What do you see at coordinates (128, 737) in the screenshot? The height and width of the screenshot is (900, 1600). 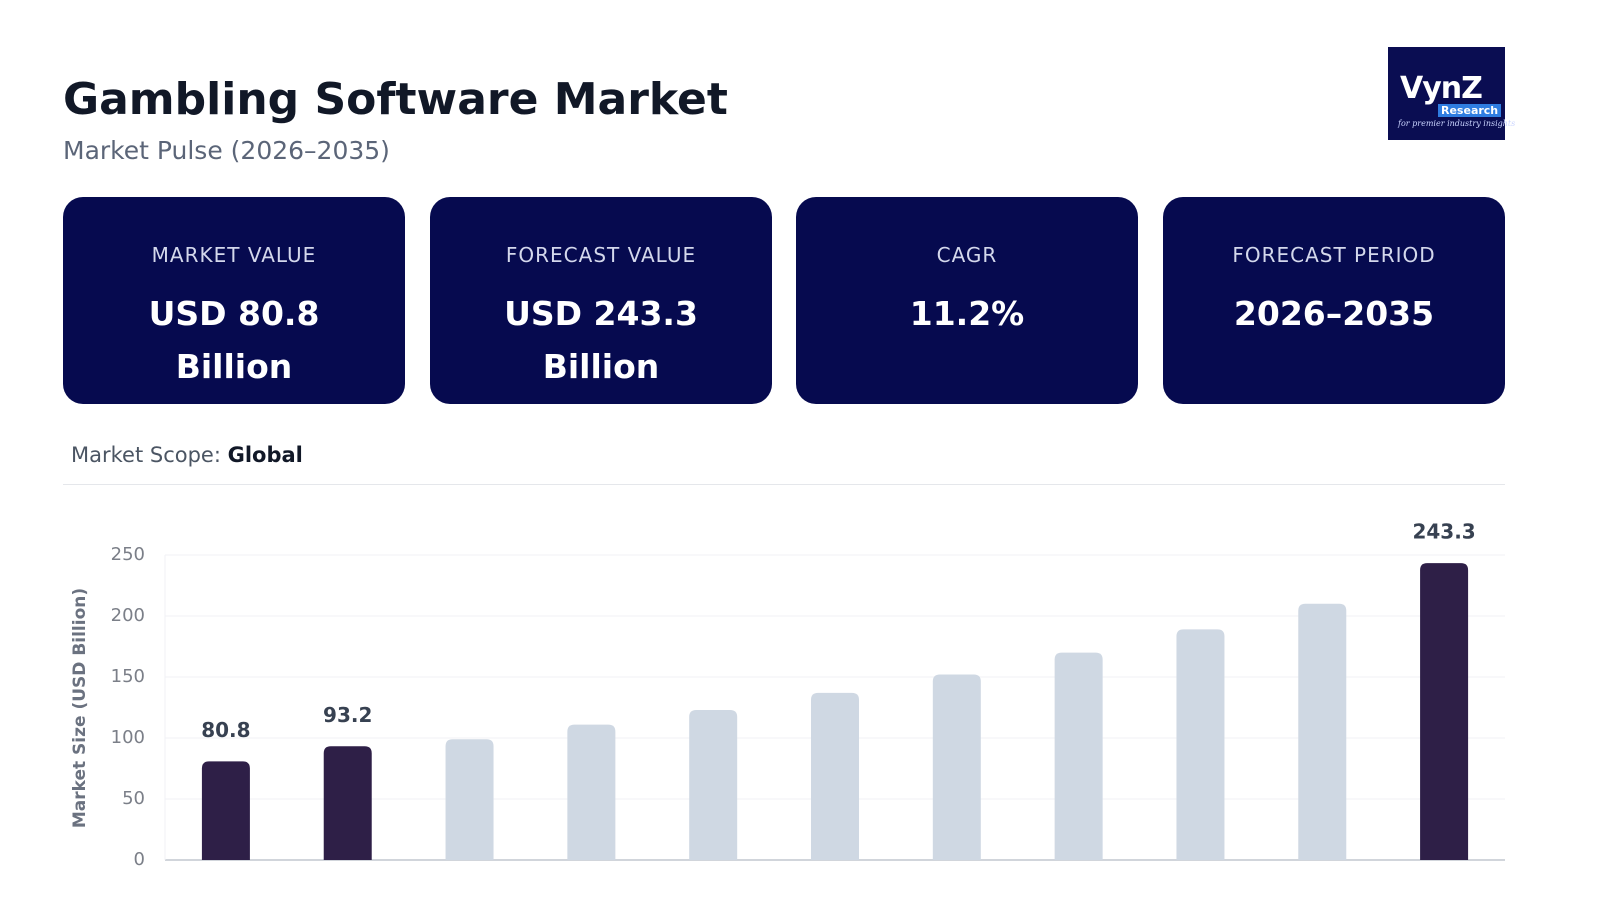 I see `y-tick-label: 100` at bounding box center [128, 737].